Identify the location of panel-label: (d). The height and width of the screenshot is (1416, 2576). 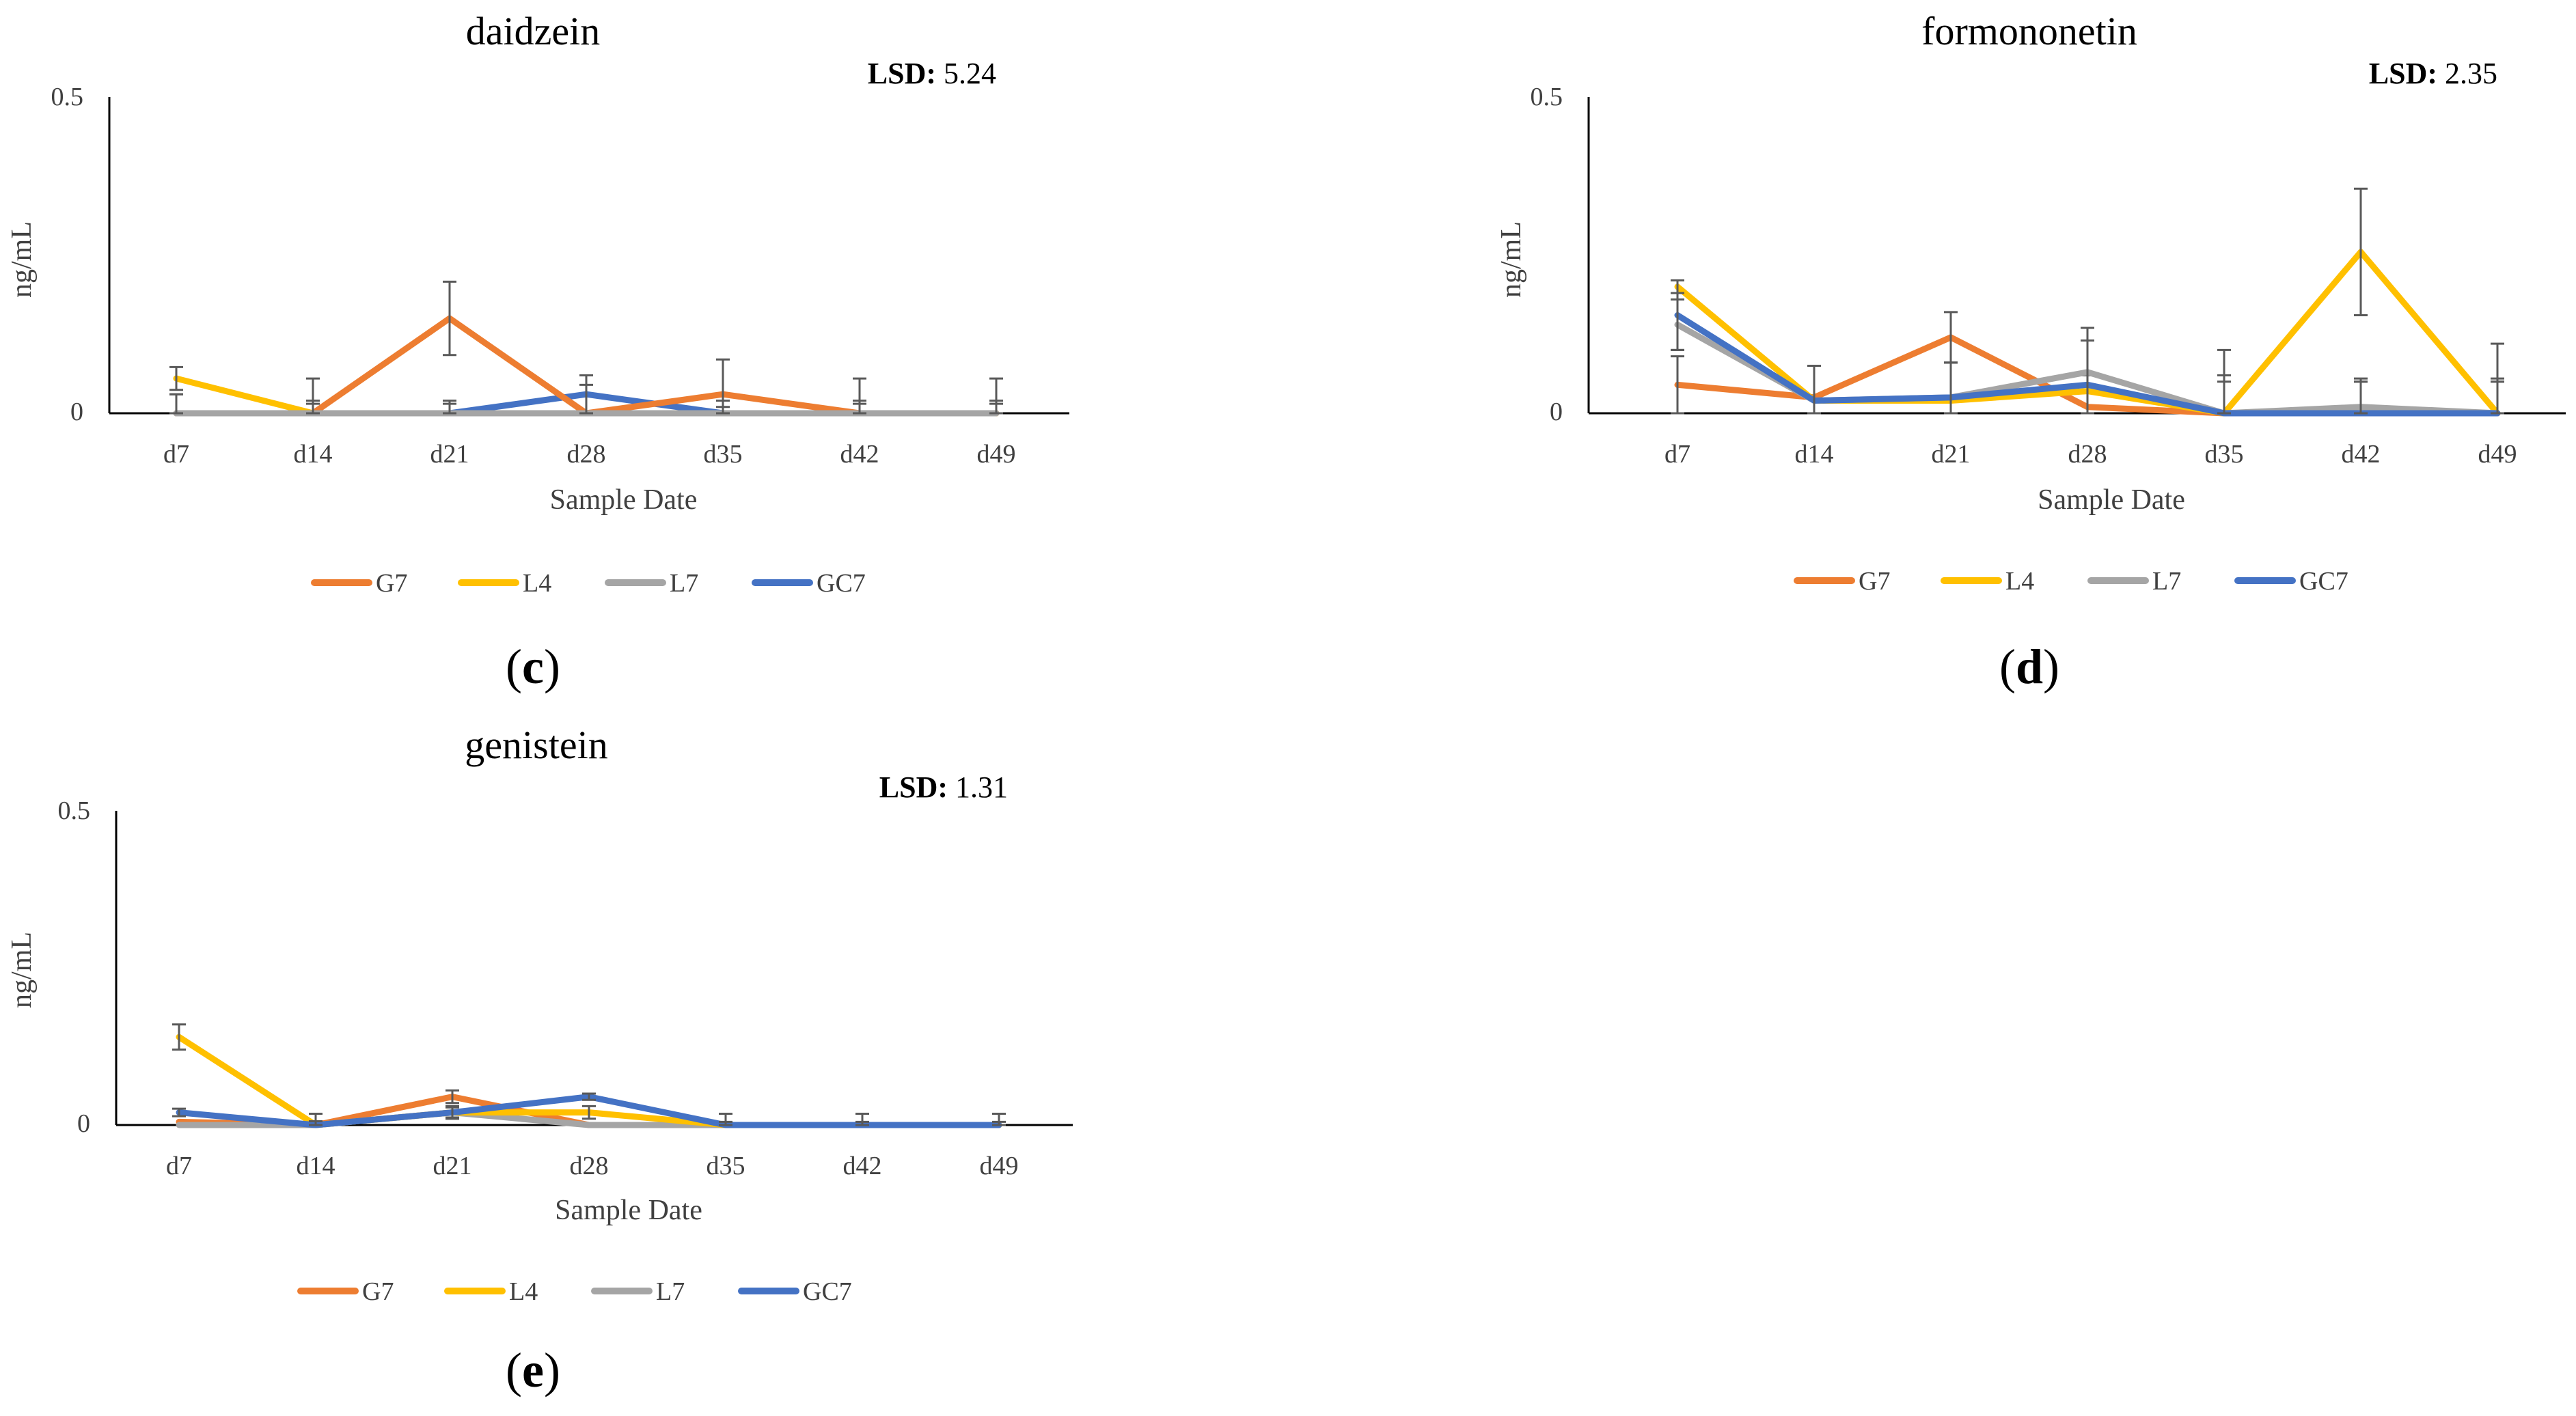
(2029, 666).